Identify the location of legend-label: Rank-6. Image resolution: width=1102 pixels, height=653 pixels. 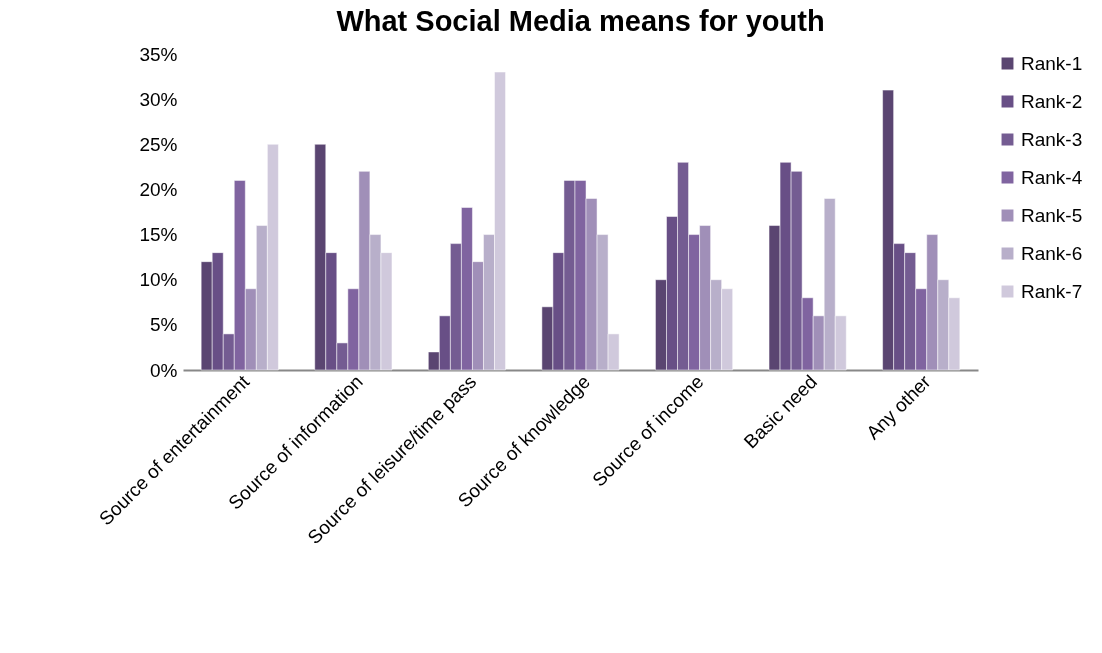
(1052, 253).